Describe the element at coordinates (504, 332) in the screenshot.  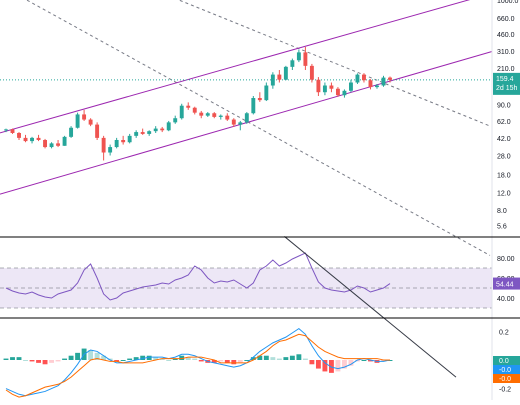
I see `macd-tick-label: 0.2` at that location.